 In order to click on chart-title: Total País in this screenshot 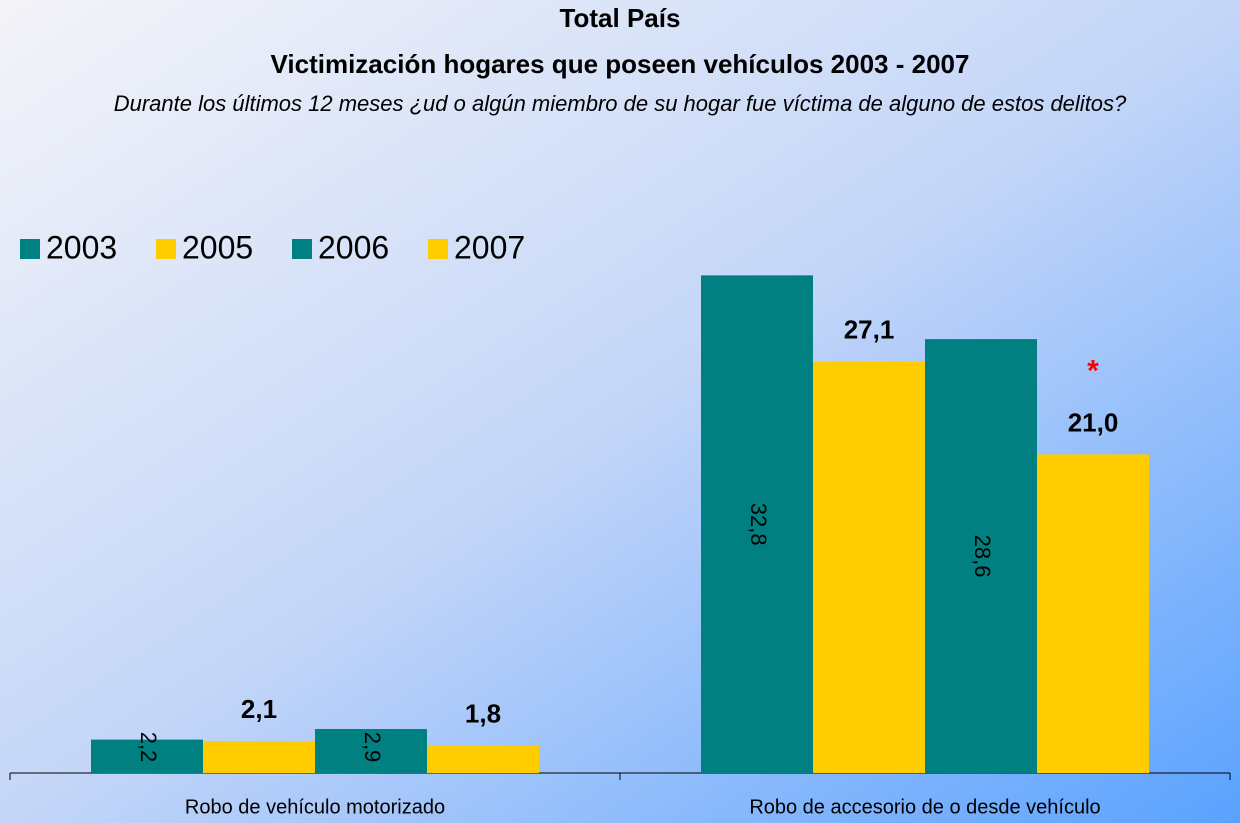, I will do `click(620, 18)`.